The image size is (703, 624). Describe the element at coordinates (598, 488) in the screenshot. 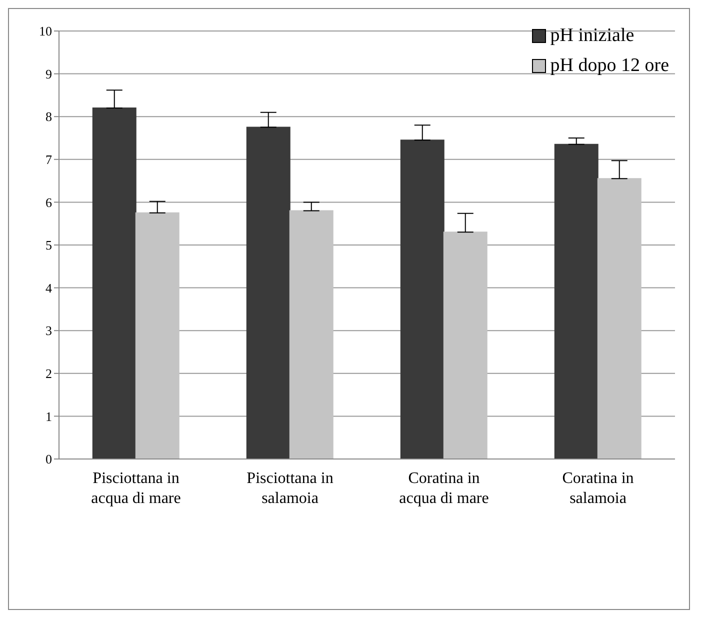

I see `x-tick-label: Coratina in salamoia` at that location.